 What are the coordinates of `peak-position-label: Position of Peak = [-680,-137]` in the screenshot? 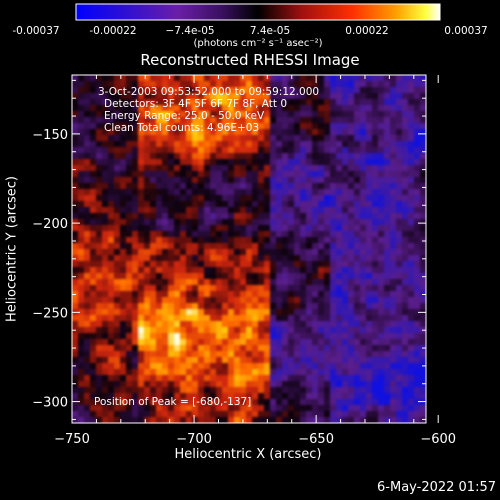 It's located at (173, 402).